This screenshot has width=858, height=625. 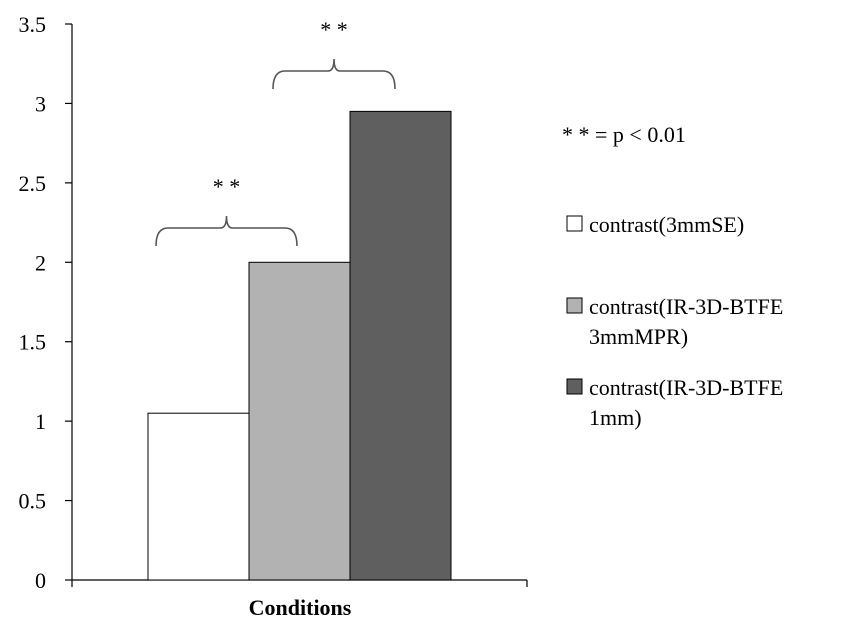 I want to click on y-tick-label: 0.5, so click(x=33, y=501).